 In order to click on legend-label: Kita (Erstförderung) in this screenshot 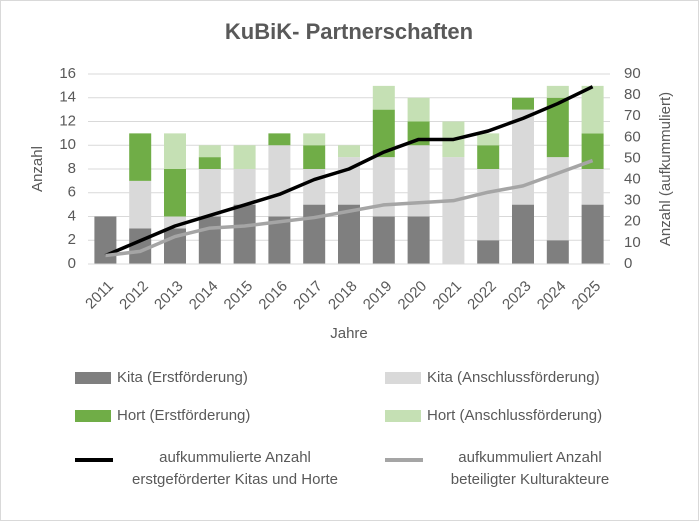, I will do `click(182, 377)`.